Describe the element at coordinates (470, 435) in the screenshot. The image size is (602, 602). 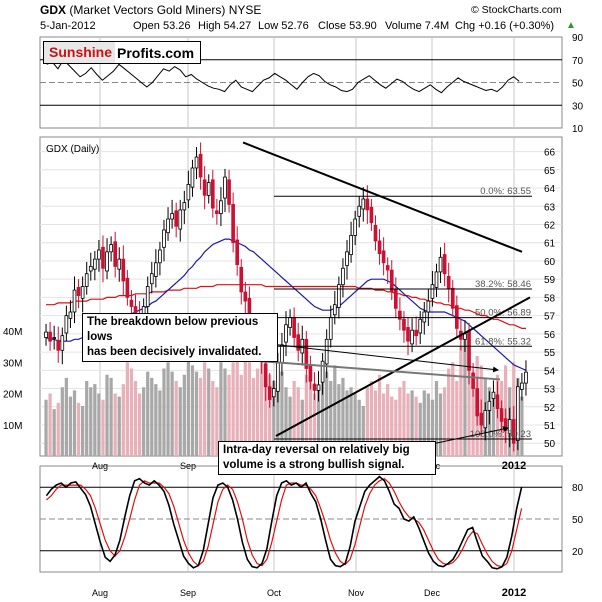
I see `annotation-bottom-pointer` at that location.